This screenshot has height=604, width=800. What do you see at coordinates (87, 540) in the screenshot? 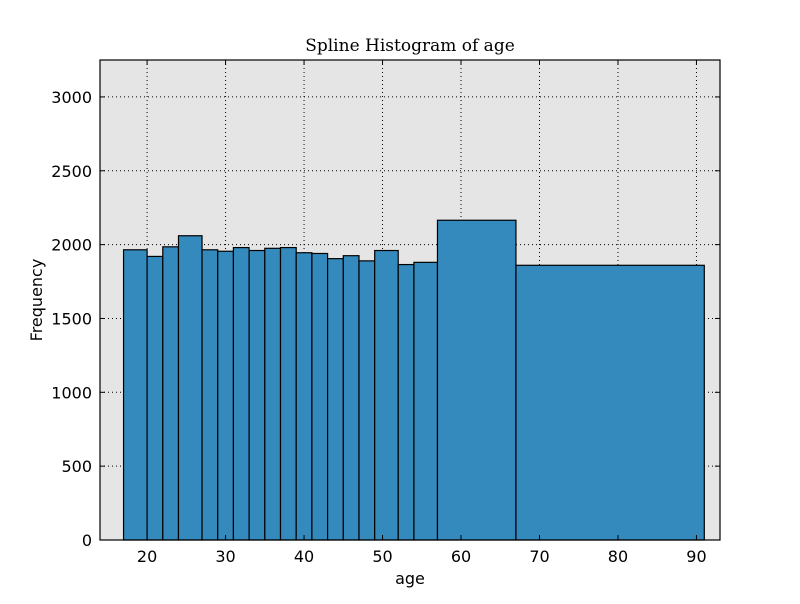
I see `y-tick-label: 0` at bounding box center [87, 540].